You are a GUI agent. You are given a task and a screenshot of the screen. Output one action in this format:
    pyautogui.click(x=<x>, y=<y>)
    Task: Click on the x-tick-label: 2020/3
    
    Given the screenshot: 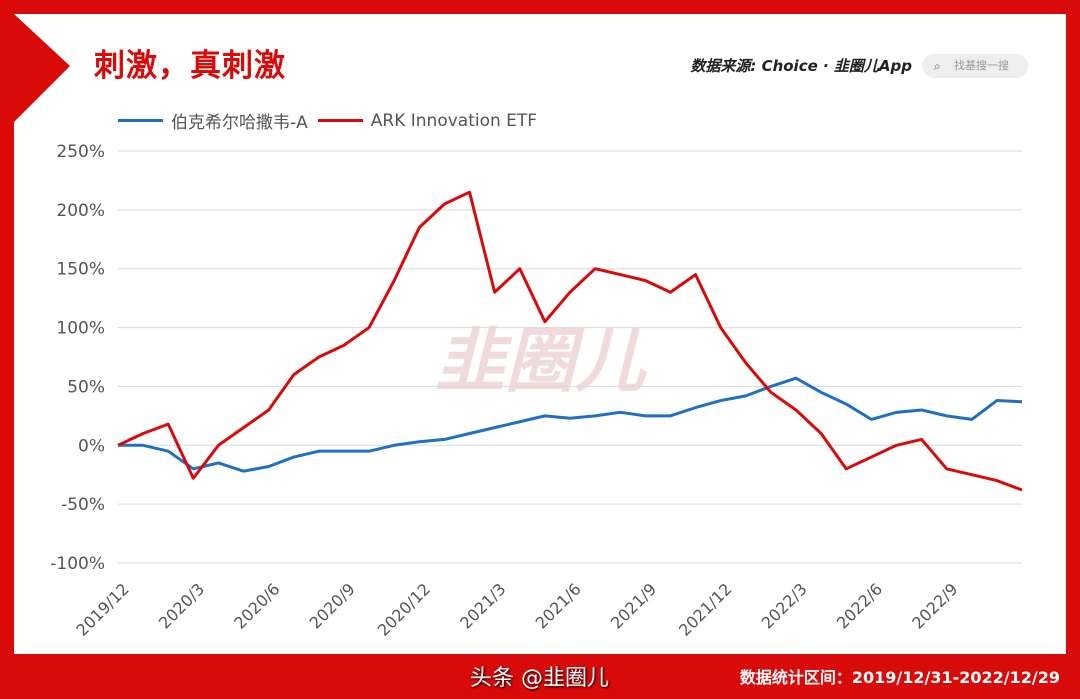 What is the action you would take?
    pyautogui.click(x=181, y=605)
    